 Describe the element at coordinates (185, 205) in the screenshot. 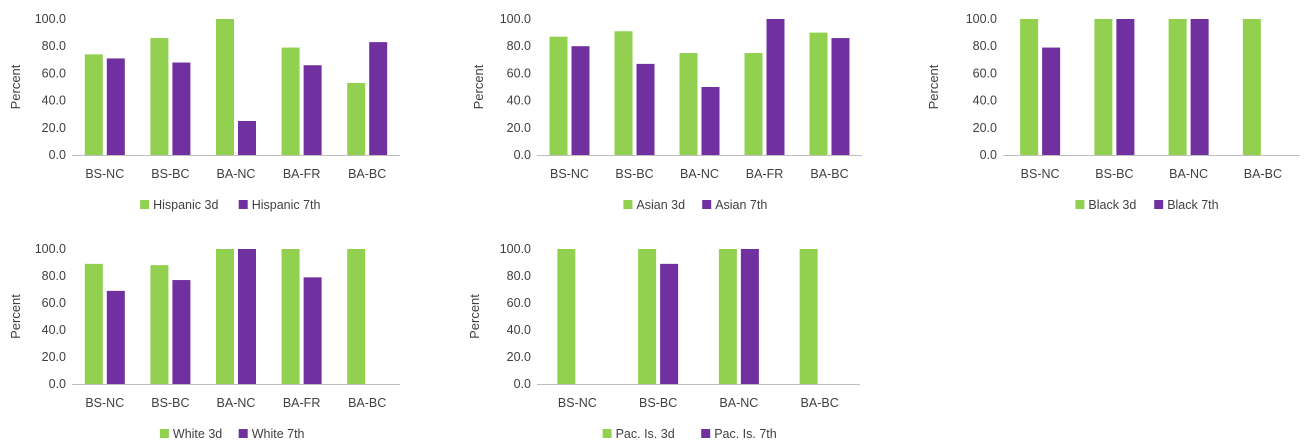

I see `legend-label: Hispanic 3d` at that location.